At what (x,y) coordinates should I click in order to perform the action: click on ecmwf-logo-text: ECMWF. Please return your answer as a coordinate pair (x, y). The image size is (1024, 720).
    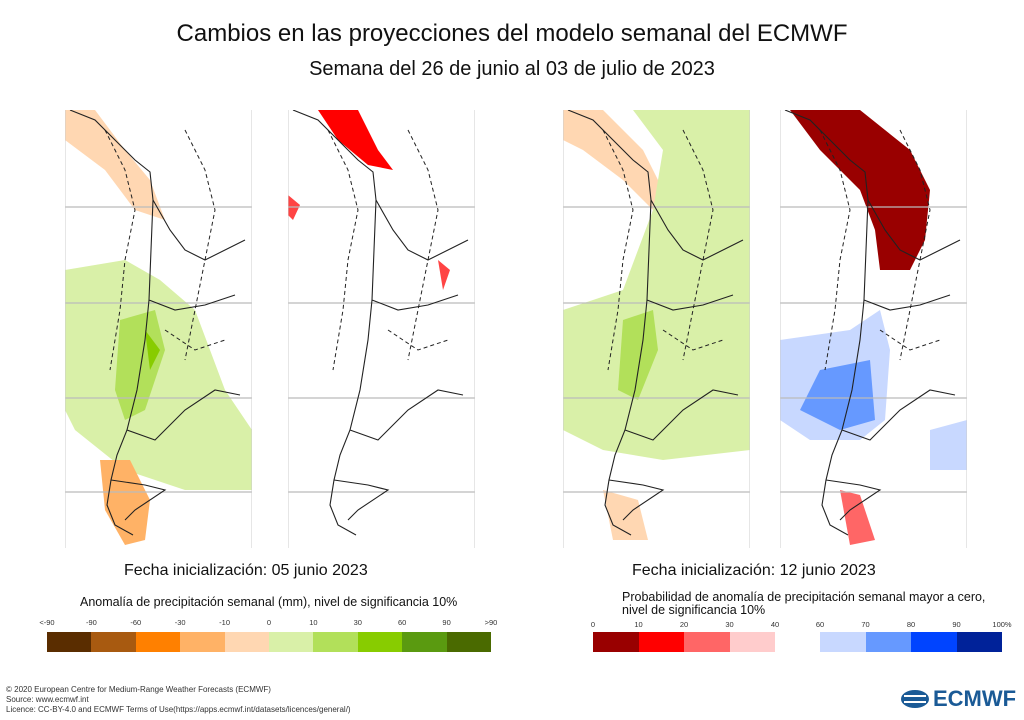
    Looking at the image, I should click on (975, 698).